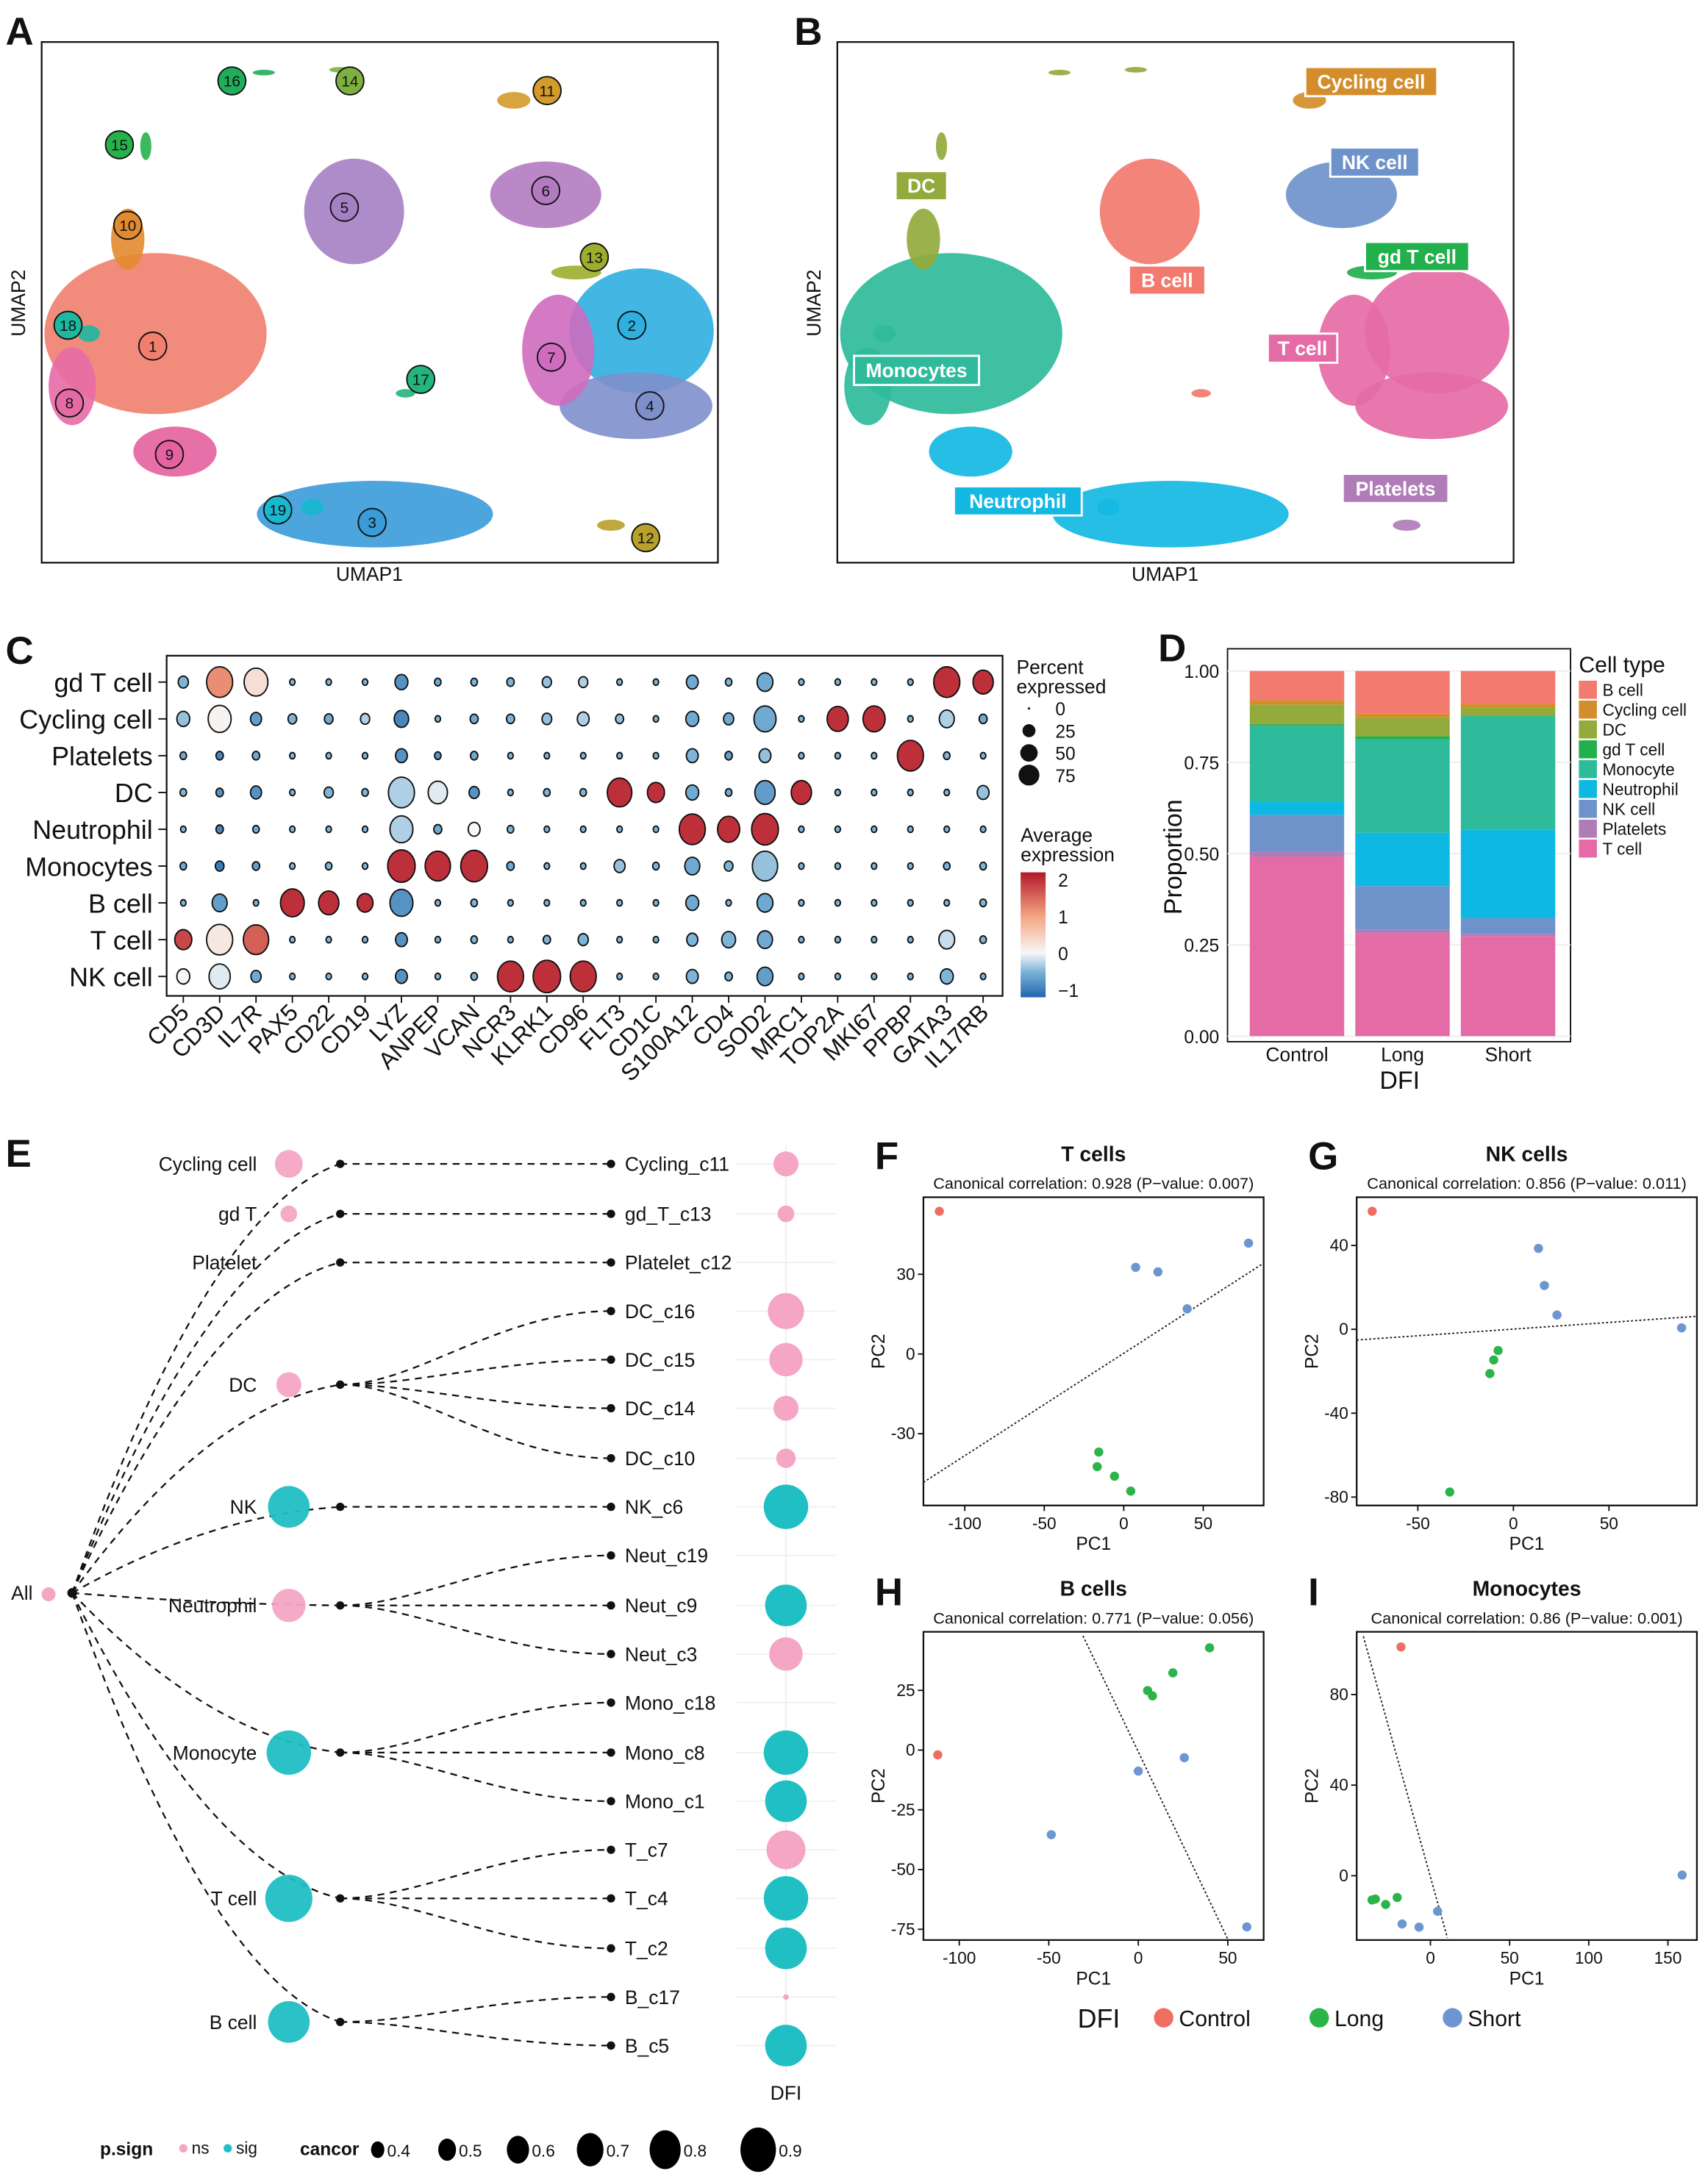 The image size is (1708, 2182). Describe the element at coordinates (666, 1556) in the screenshot. I see `leaf-label: Neut_c19` at that location.